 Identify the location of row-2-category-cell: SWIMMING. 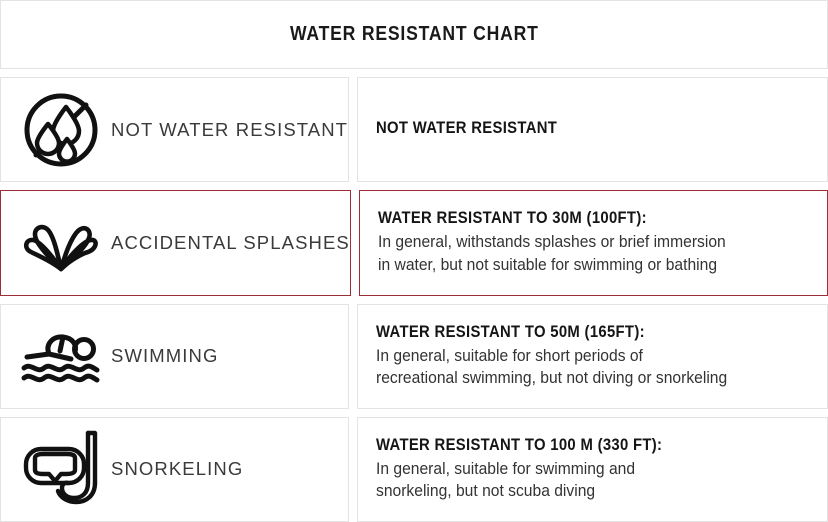
(174, 356).